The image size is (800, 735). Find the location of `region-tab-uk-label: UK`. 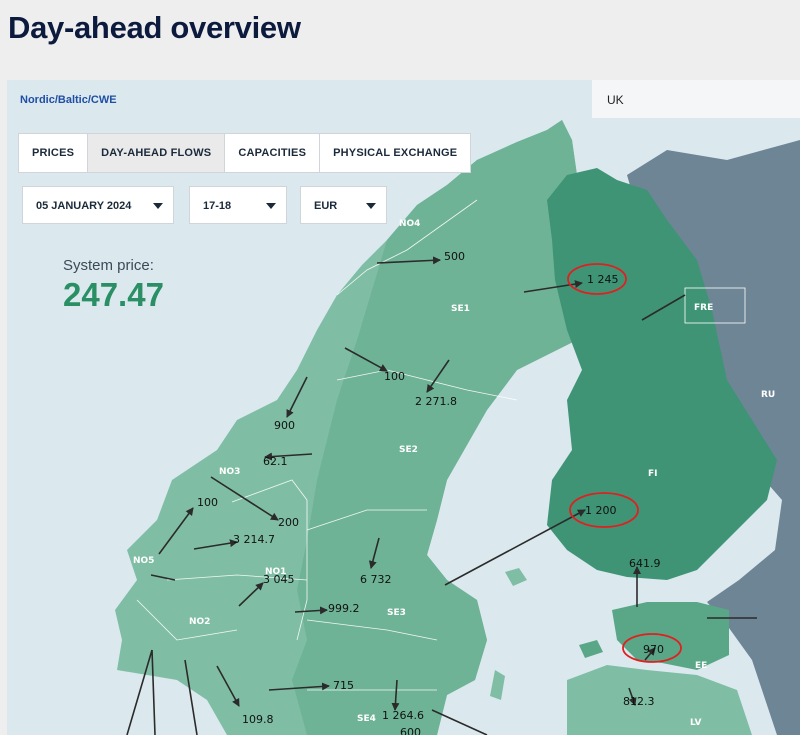

region-tab-uk-label: UK is located at coordinates (615, 100).